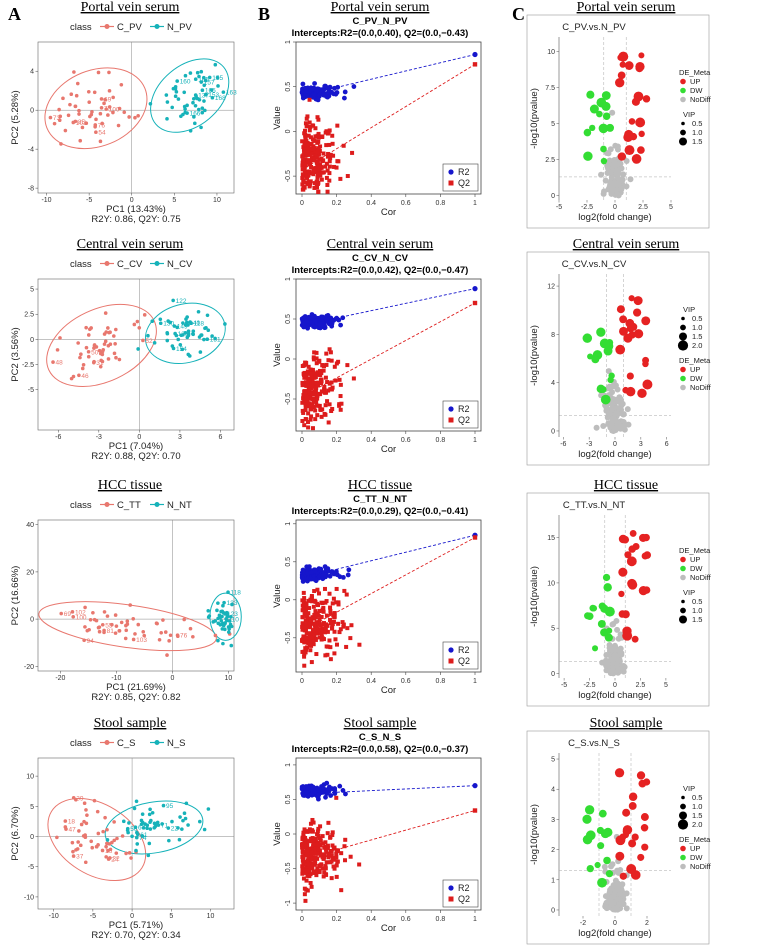 Image resolution: width=759 pixels, height=946 pixels. What do you see at coordinates (80, 857) in the screenshot?
I see `pca-point-label: 37` at bounding box center [80, 857].